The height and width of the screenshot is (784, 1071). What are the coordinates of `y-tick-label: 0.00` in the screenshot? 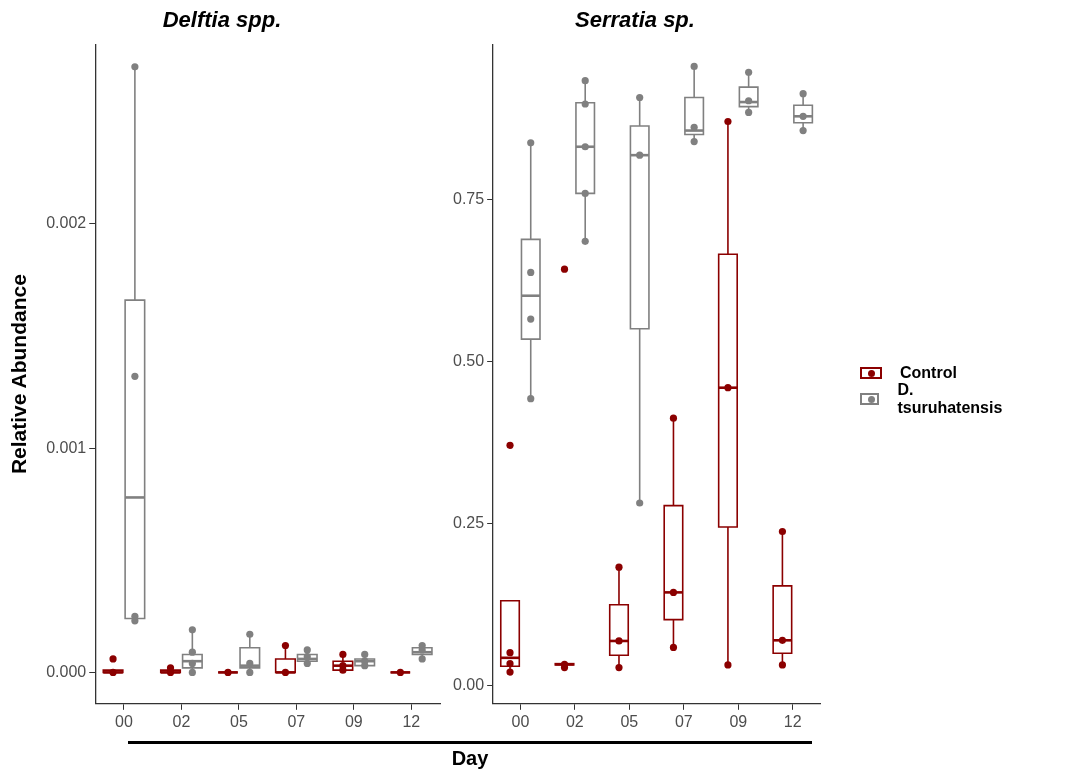 It's located at (469, 685).